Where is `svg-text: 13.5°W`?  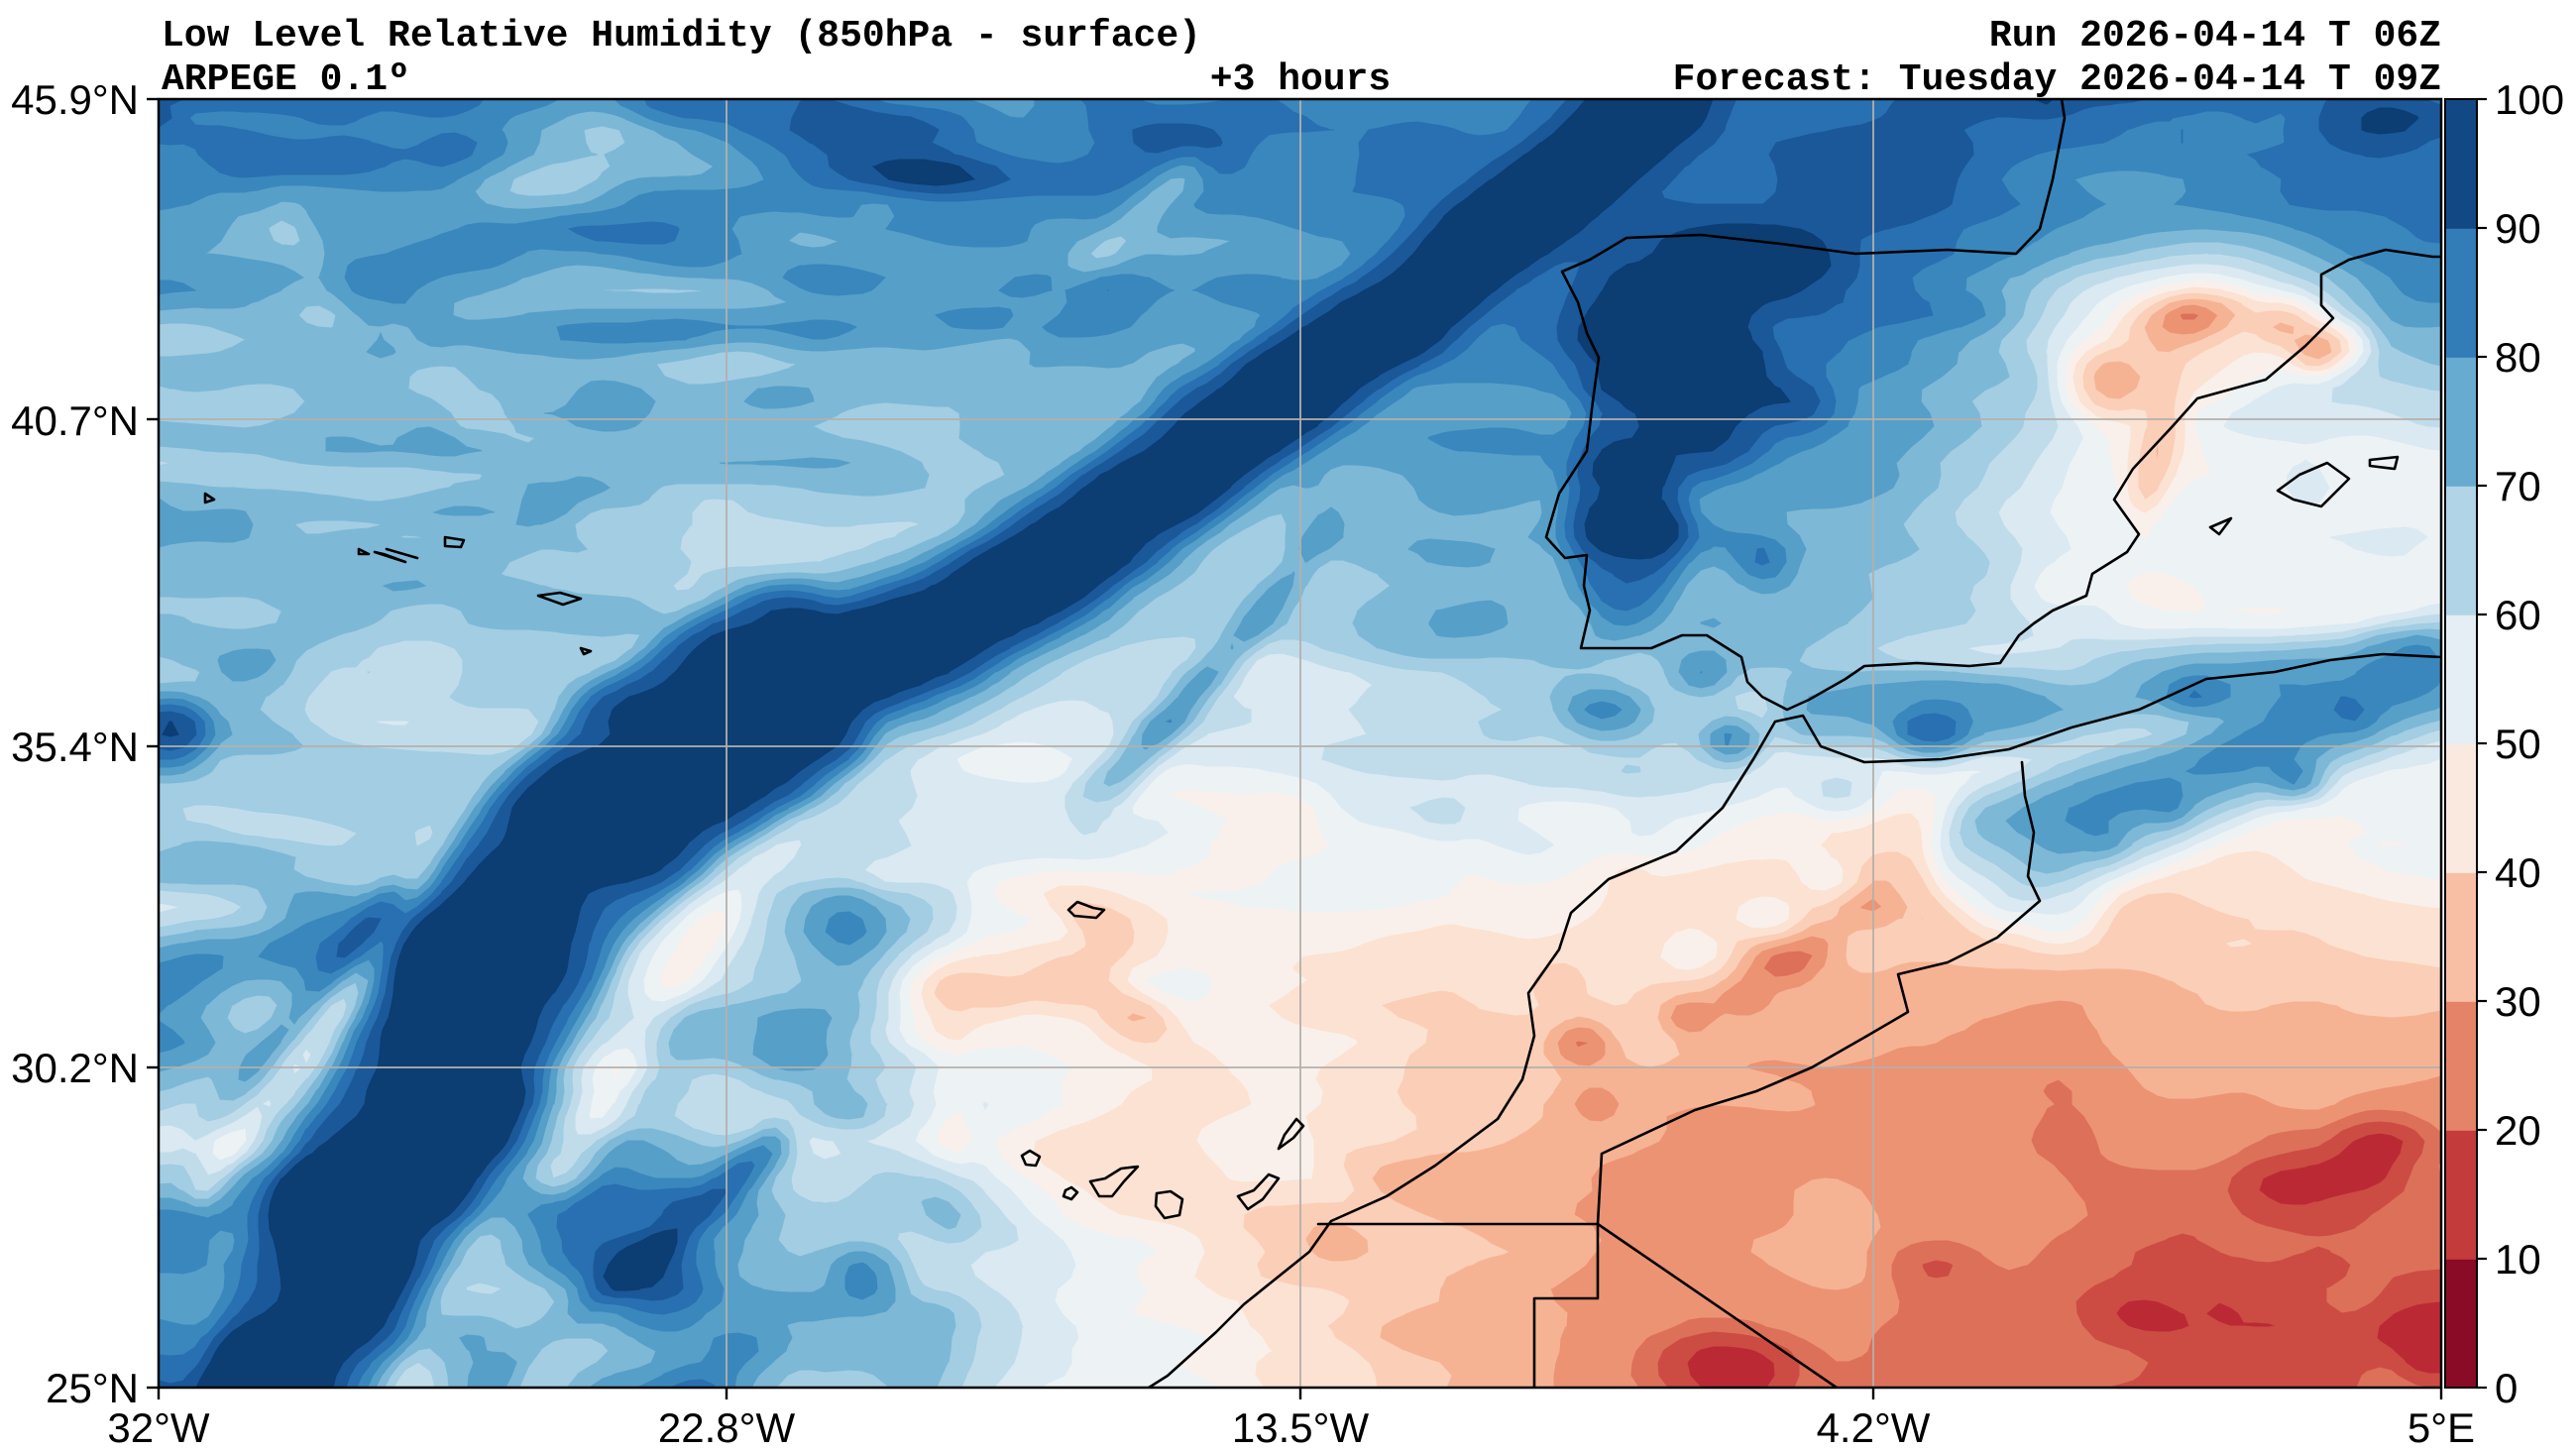 svg-text: 13.5°W is located at coordinates (1301, 1427).